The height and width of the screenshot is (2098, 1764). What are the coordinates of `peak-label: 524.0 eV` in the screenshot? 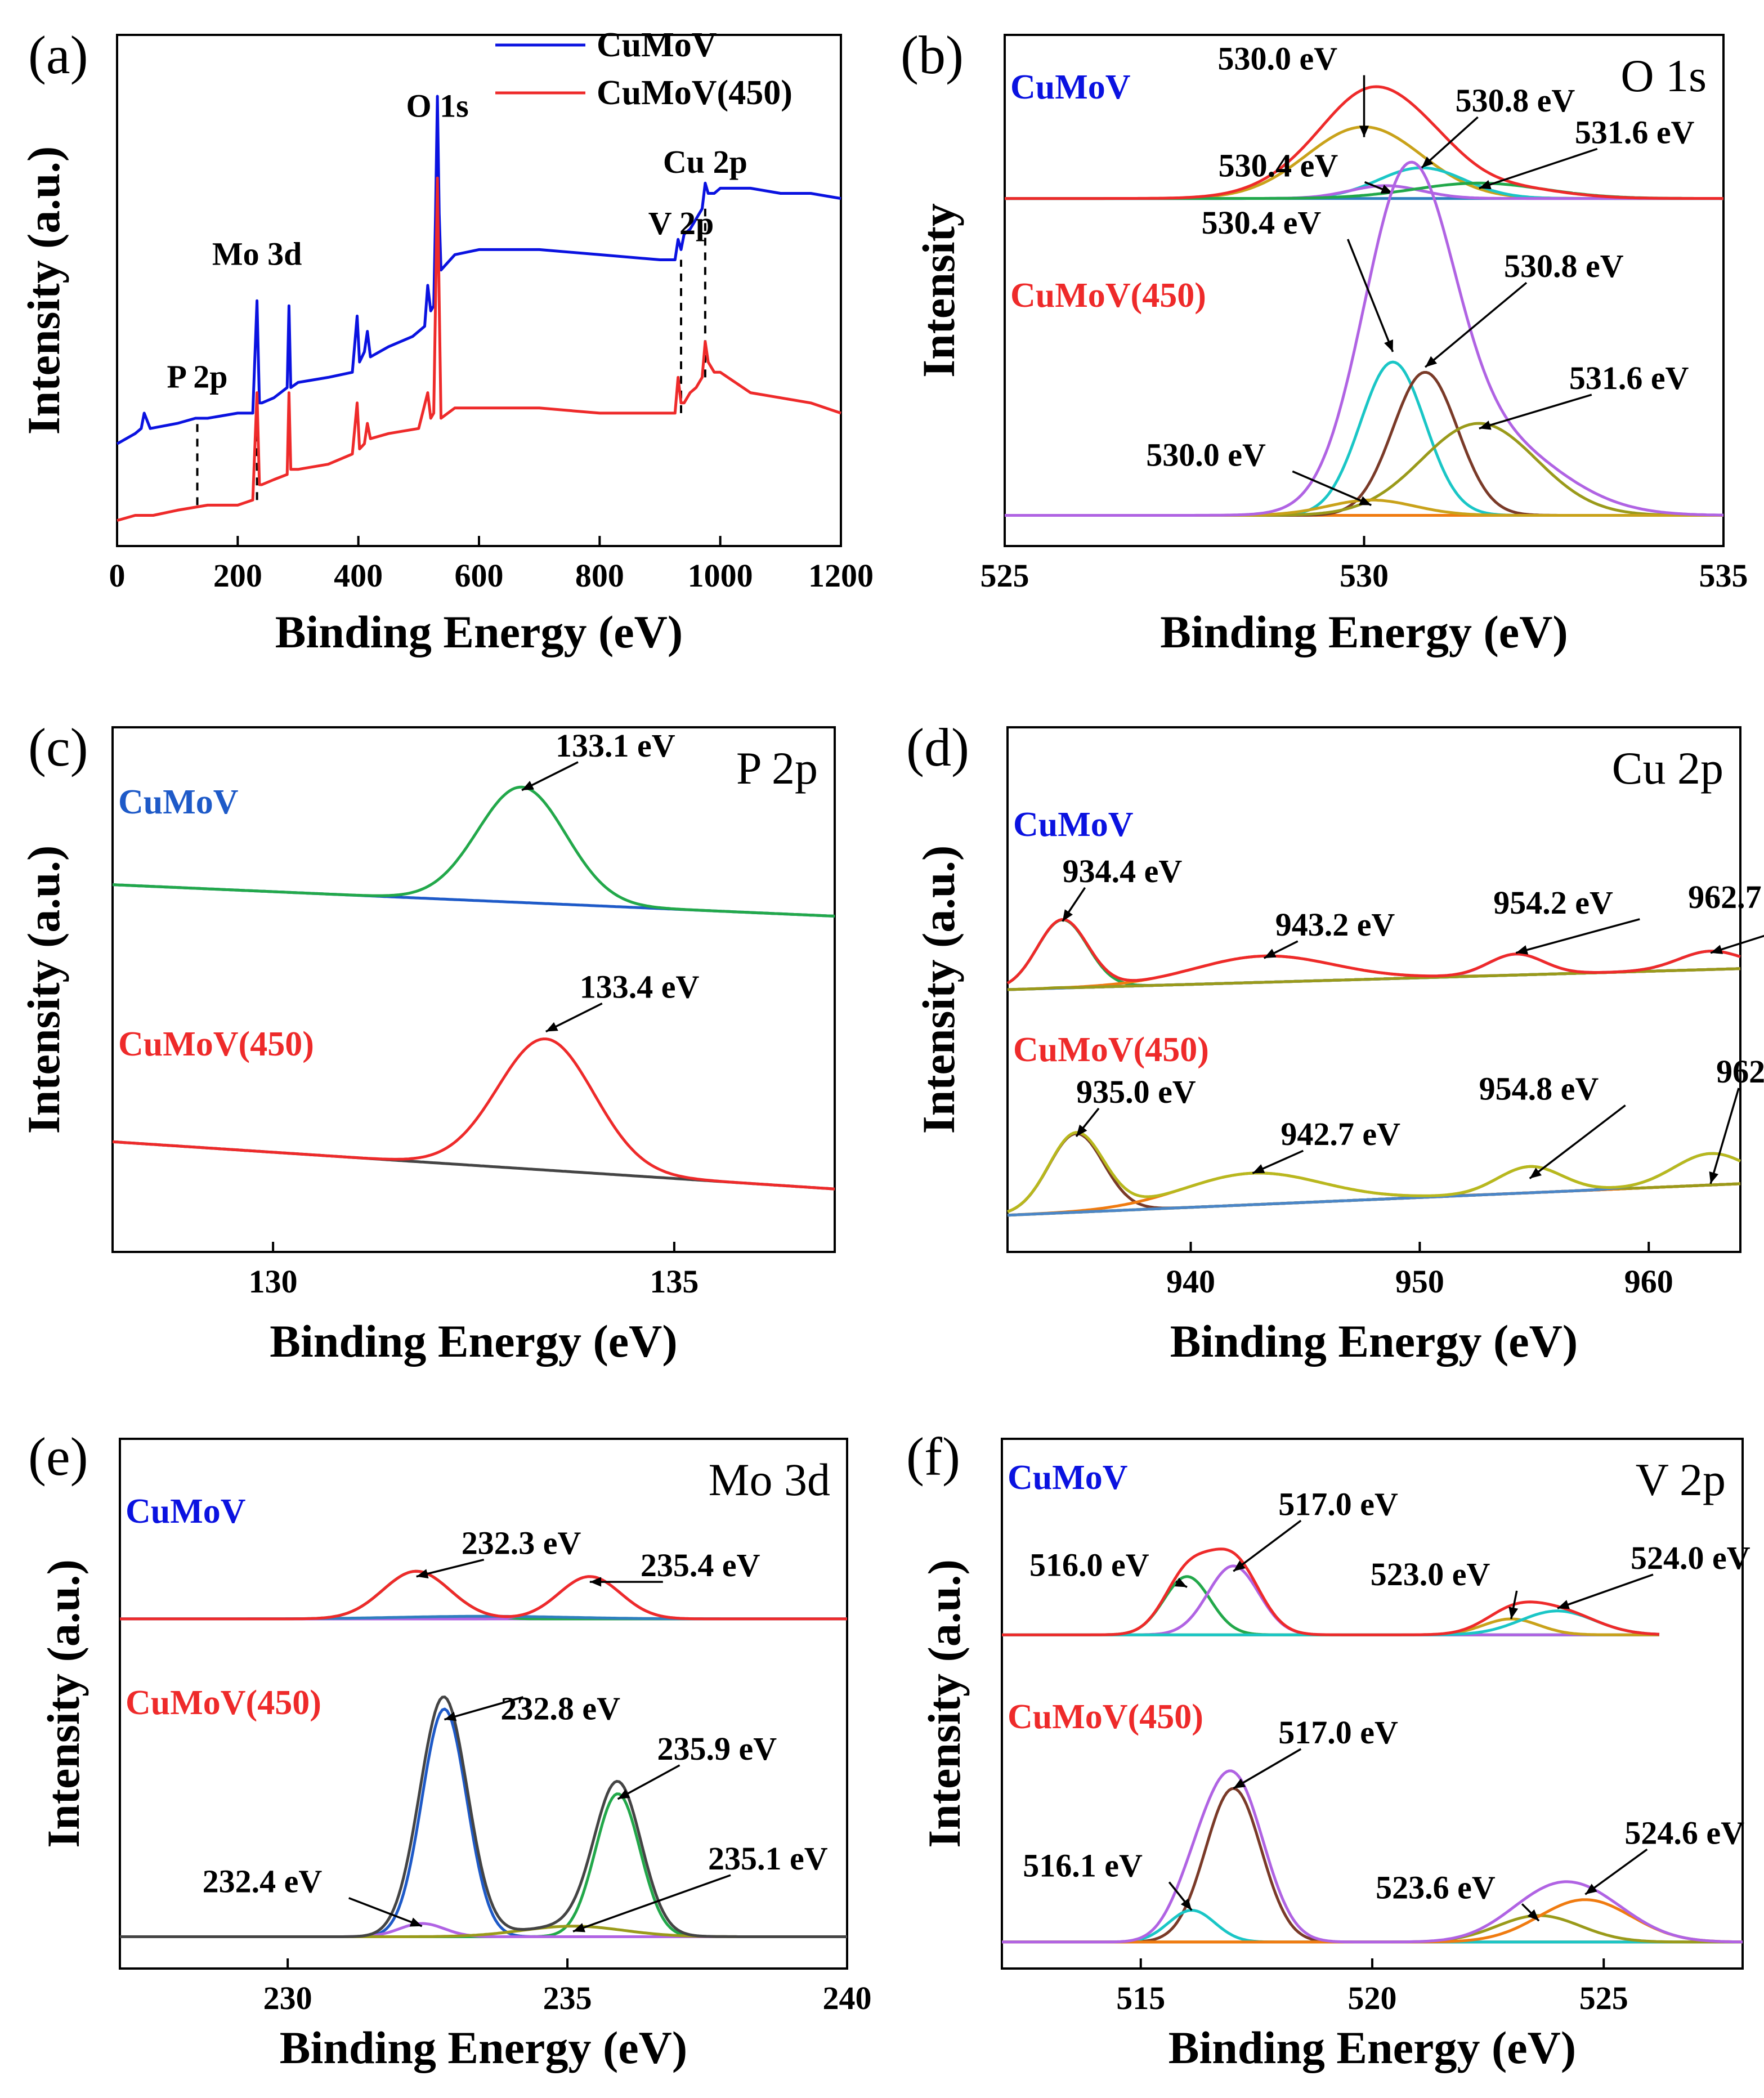 It's located at (1690, 1558).